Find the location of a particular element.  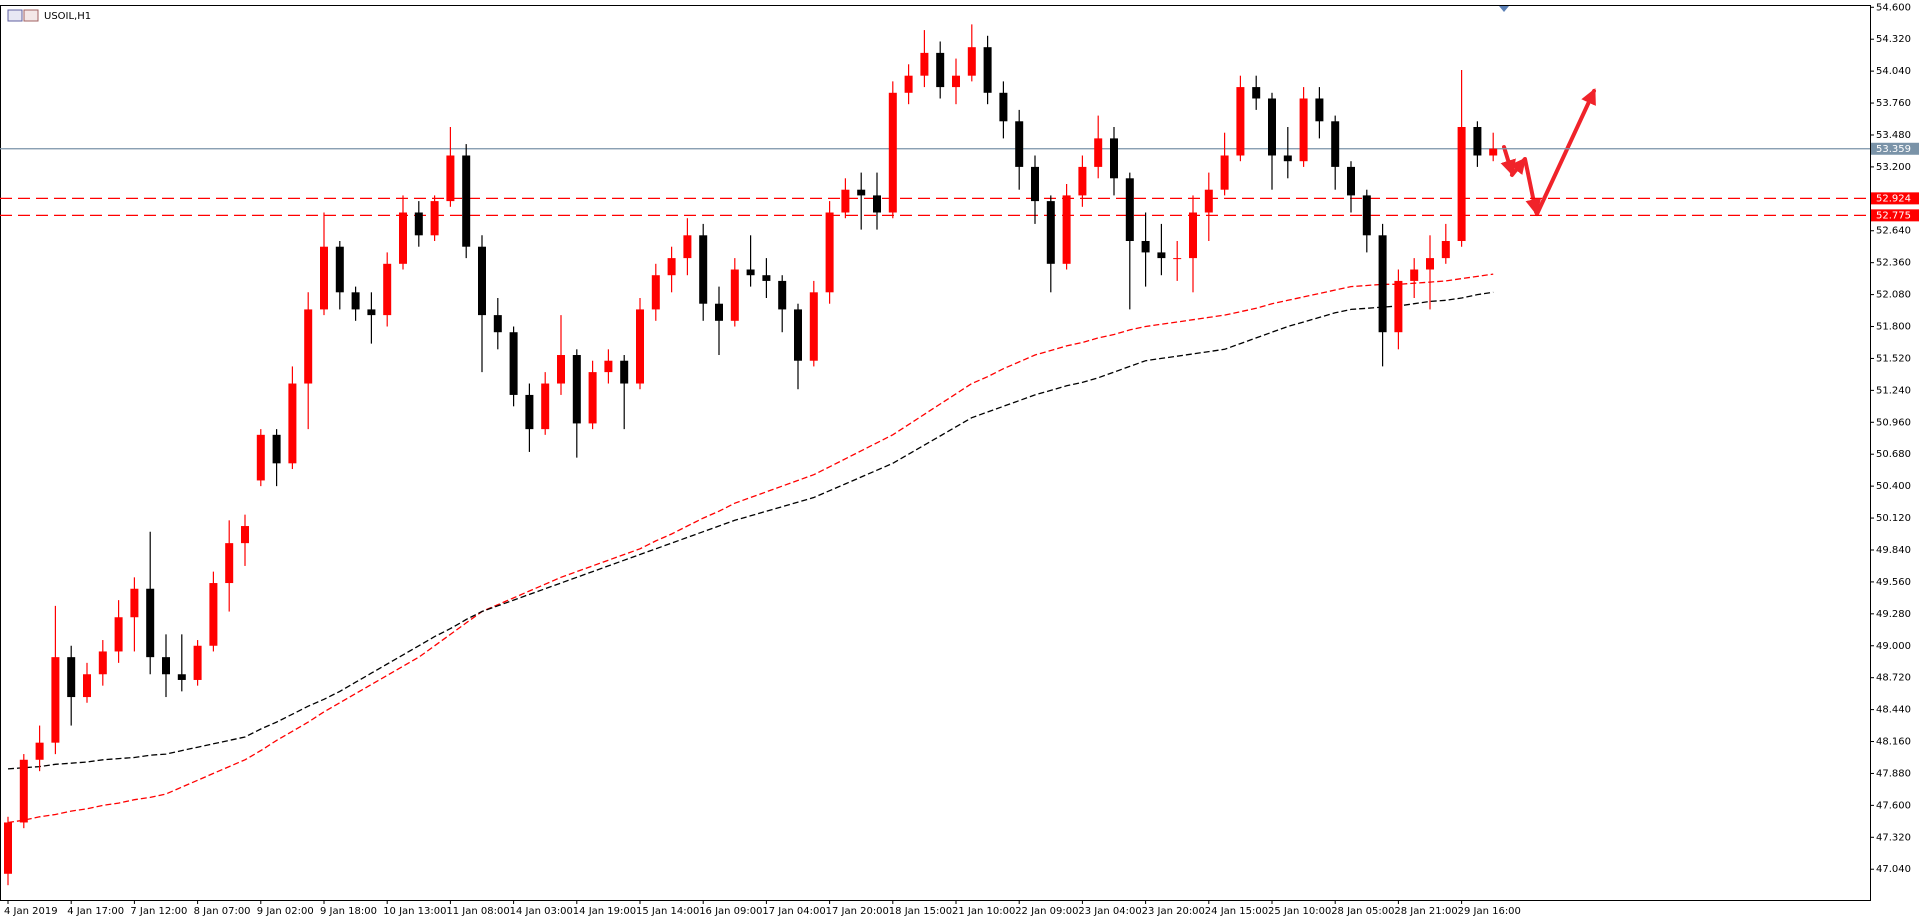

x-tick-label: 14 Jan 03:00 is located at coordinates (541, 911).